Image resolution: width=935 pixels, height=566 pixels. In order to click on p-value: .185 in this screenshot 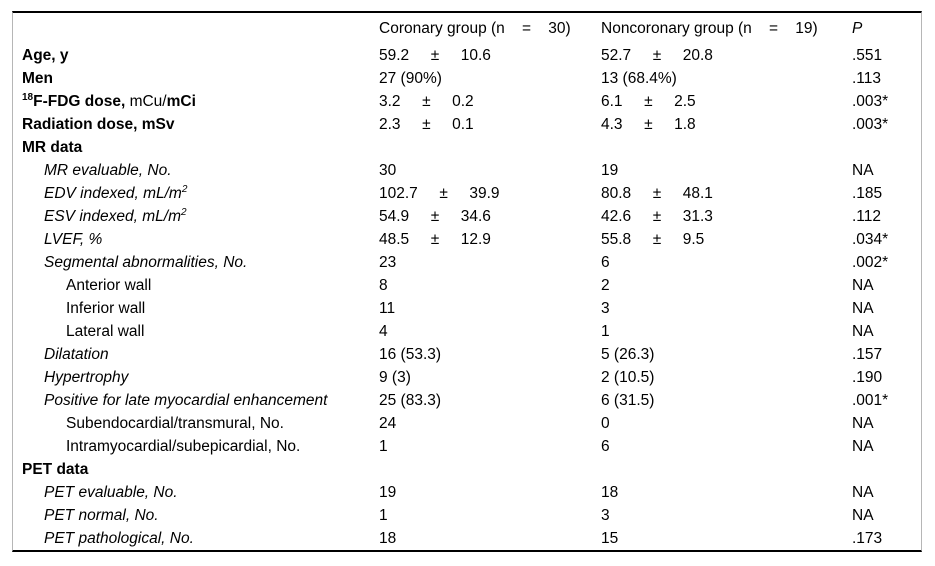, I will do `click(867, 194)`.